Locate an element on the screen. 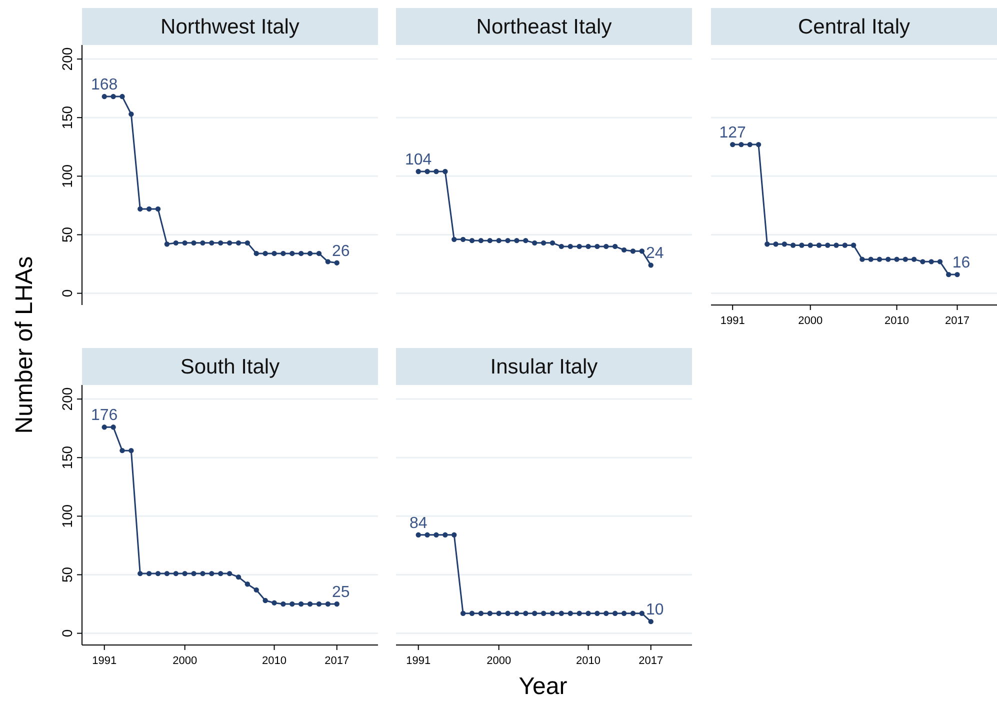 This screenshot has height=704, width=997. data-label: 16 is located at coordinates (961, 263).